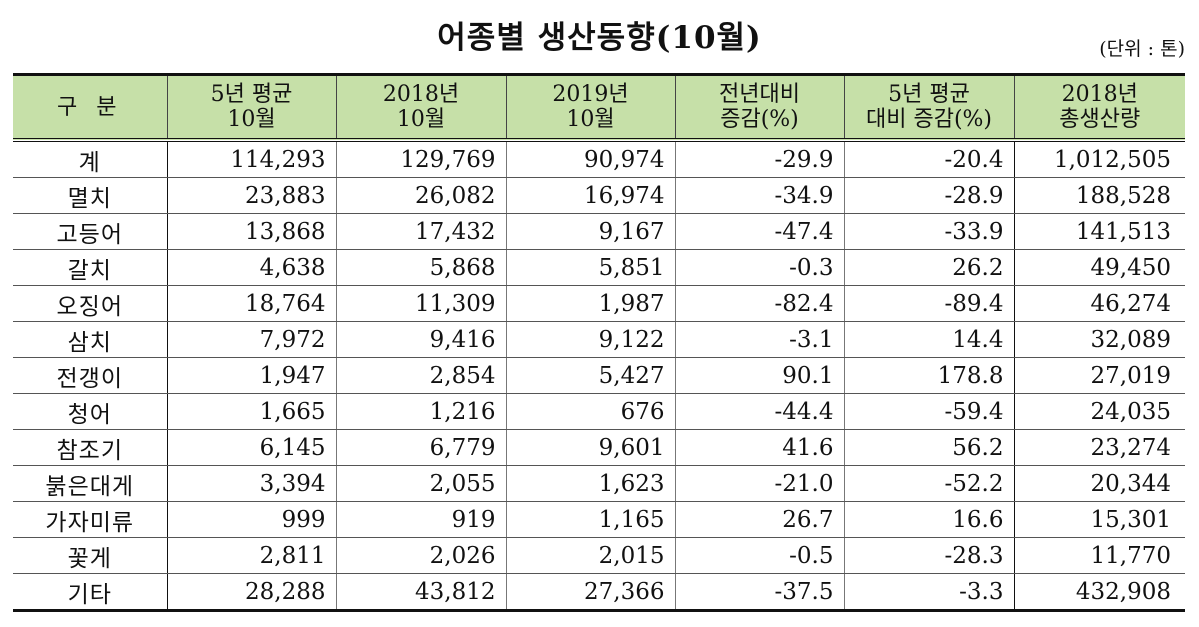  Describe the element at coordinates (590, 159) in the screenshot. I see `oct-2019-cell: 90,974` at that location.